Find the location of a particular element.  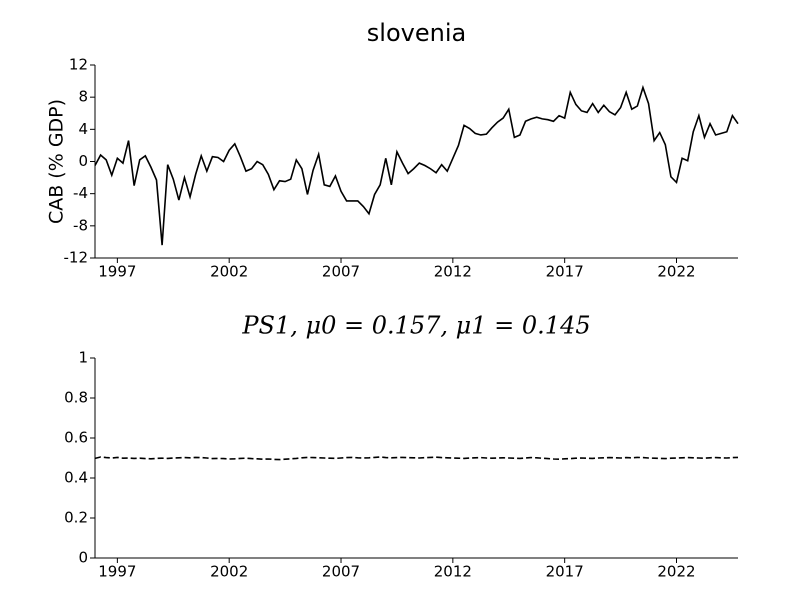

y-tick-label: -8 is located at coordinates (80, 225).